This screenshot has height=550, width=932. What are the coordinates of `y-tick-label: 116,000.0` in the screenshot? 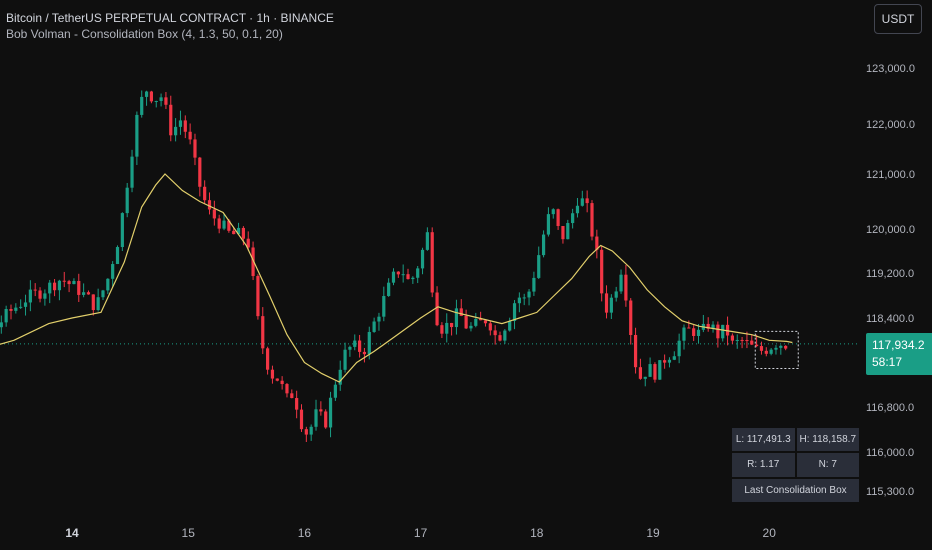 It's located at (890, 453).